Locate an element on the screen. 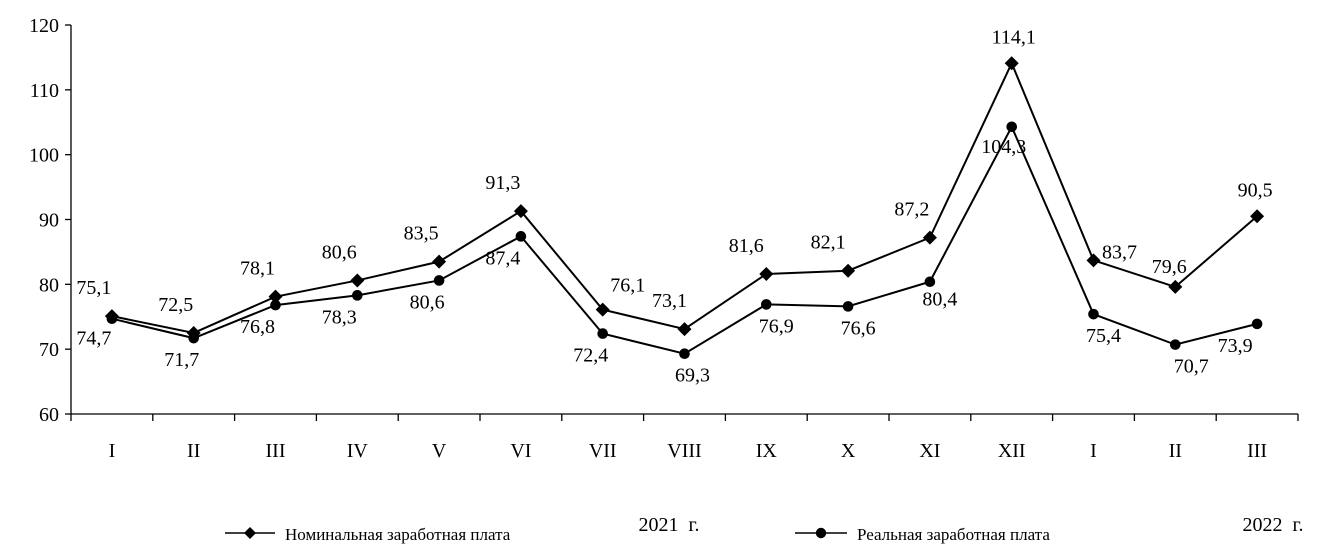  data-label-real: 75,4 is located at coordinates (1103, 336).